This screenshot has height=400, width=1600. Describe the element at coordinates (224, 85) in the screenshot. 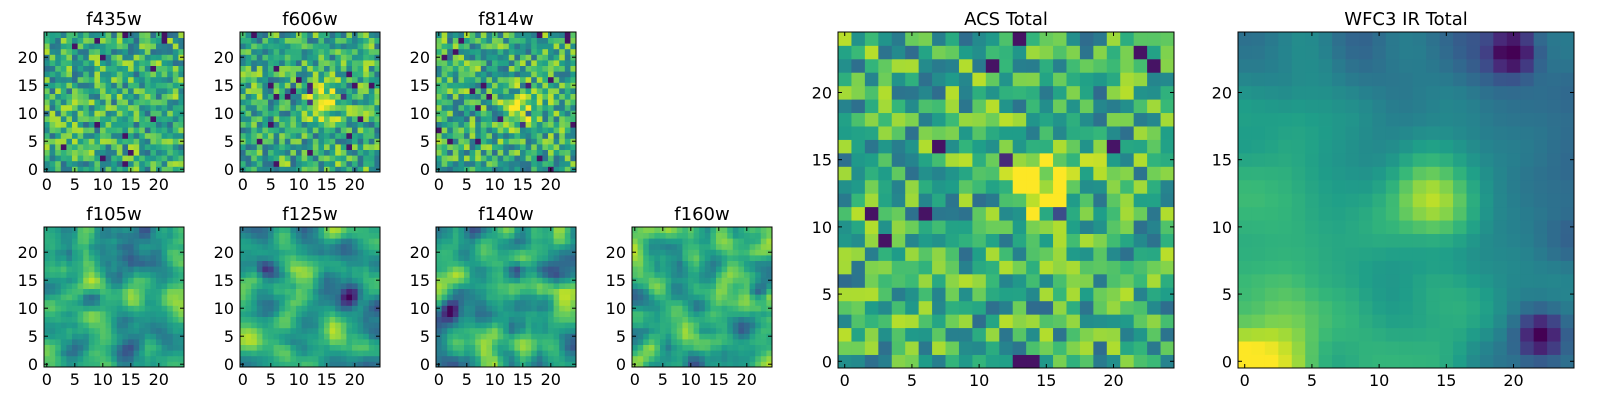

I see `y-tick-label: 15` at that location.